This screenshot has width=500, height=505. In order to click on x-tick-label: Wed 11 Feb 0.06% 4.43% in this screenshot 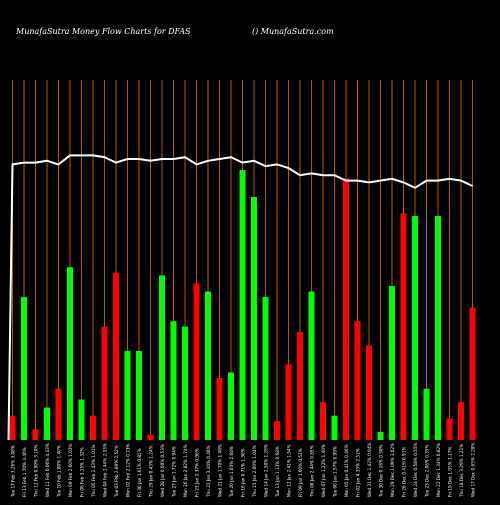, I will do `click(47, 470)`.